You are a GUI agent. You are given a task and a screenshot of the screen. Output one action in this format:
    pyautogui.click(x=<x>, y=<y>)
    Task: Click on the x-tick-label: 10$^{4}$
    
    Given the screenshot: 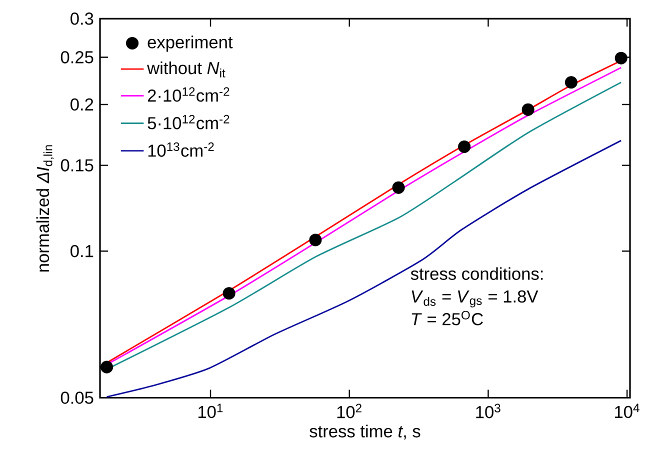 What is the action you would take?
    pyautogui.click(x=627, y=411)
    